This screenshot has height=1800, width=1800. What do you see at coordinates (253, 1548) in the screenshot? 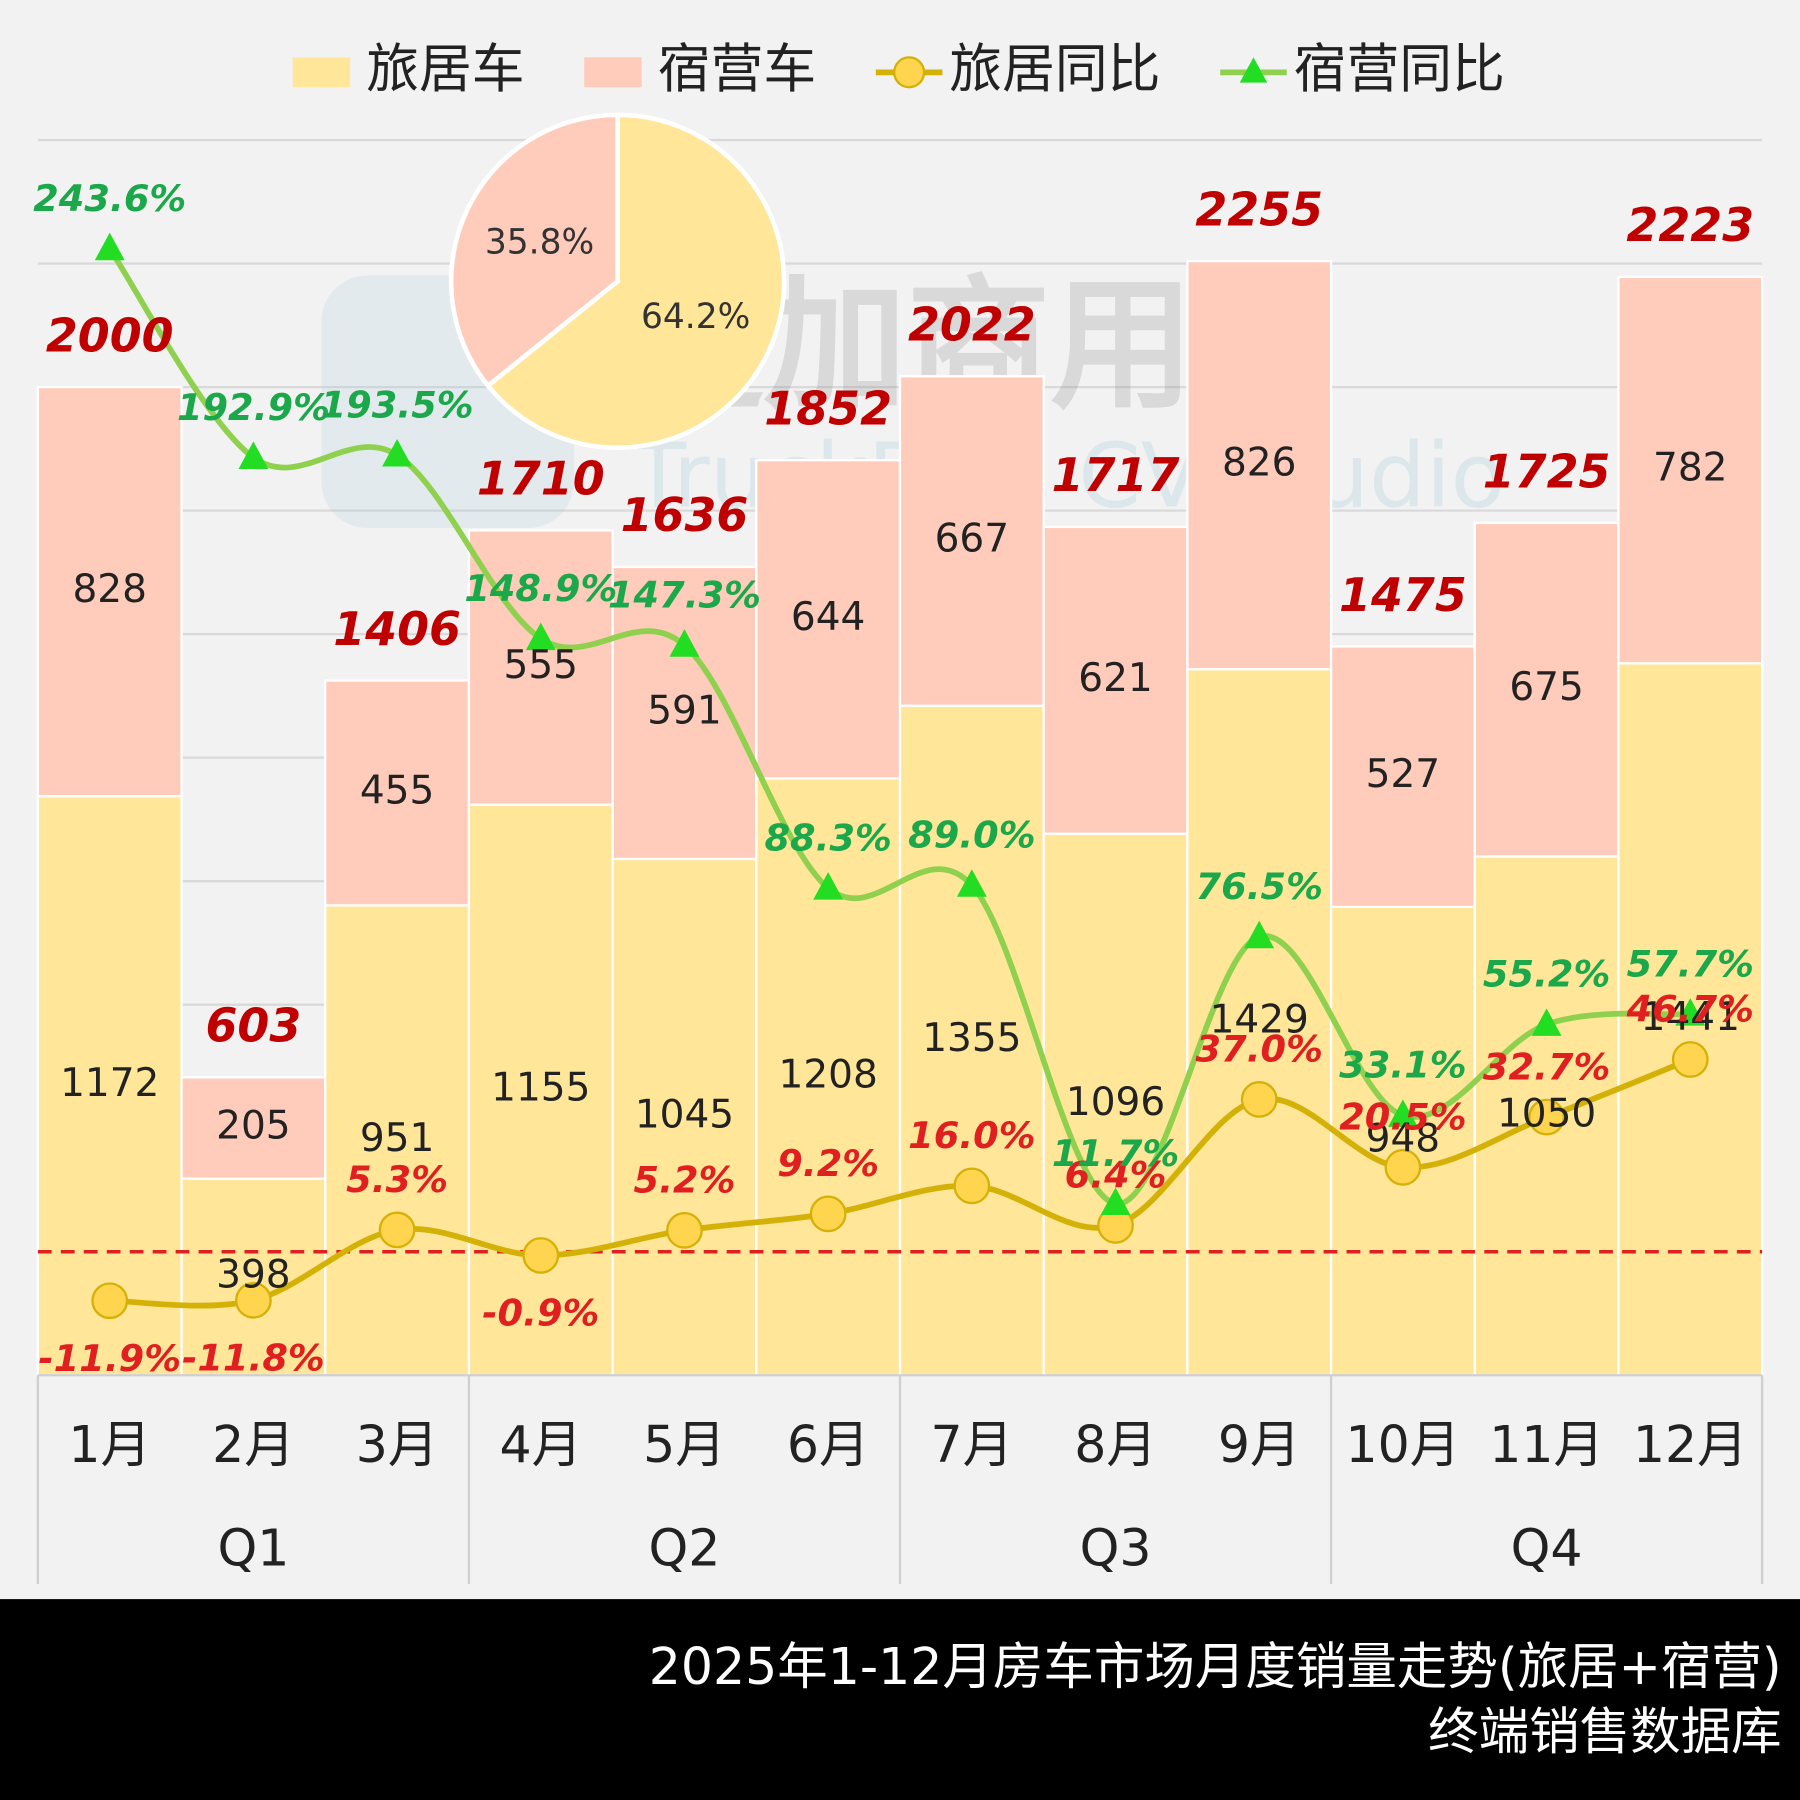
I see `group-label: Q1` at bounding box center [253, 1548].